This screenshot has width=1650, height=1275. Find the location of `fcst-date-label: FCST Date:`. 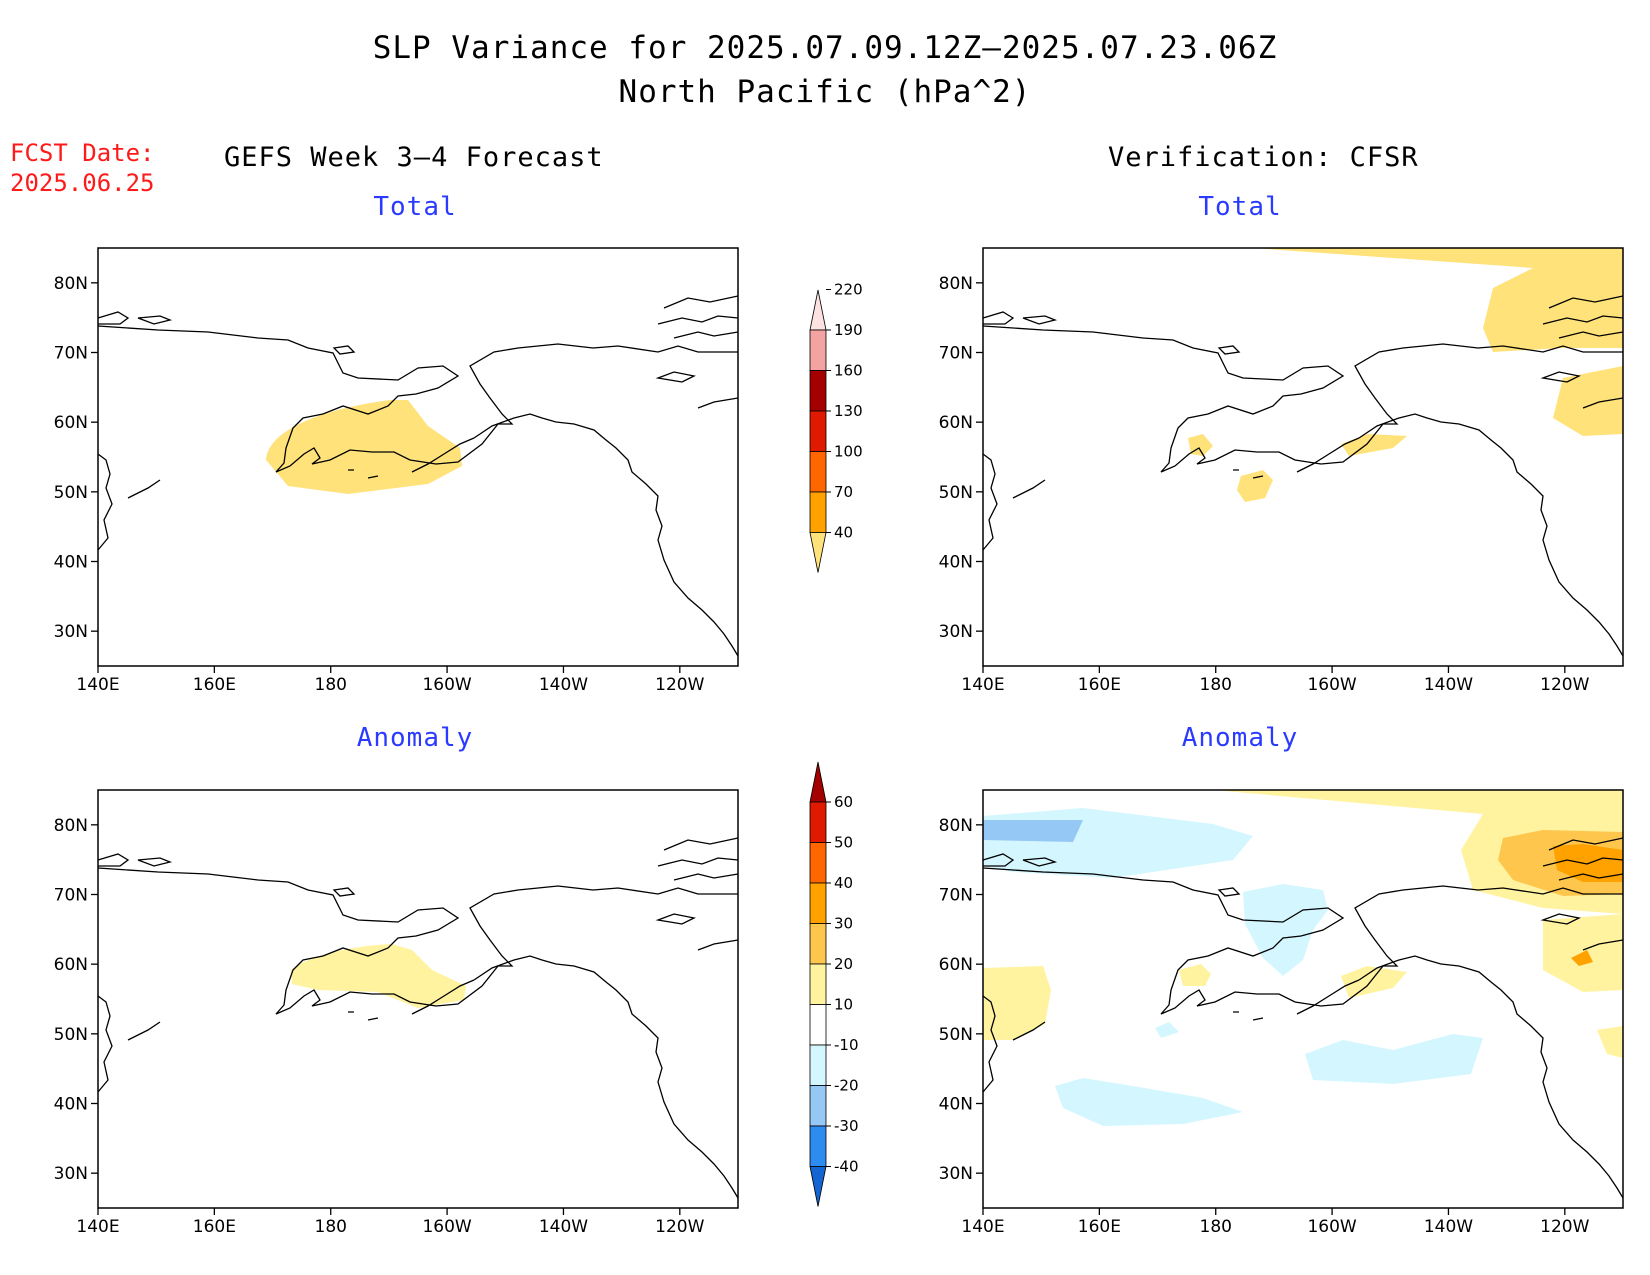

fcst-date-label: FCST Date: is located at coordinates (82, 153).